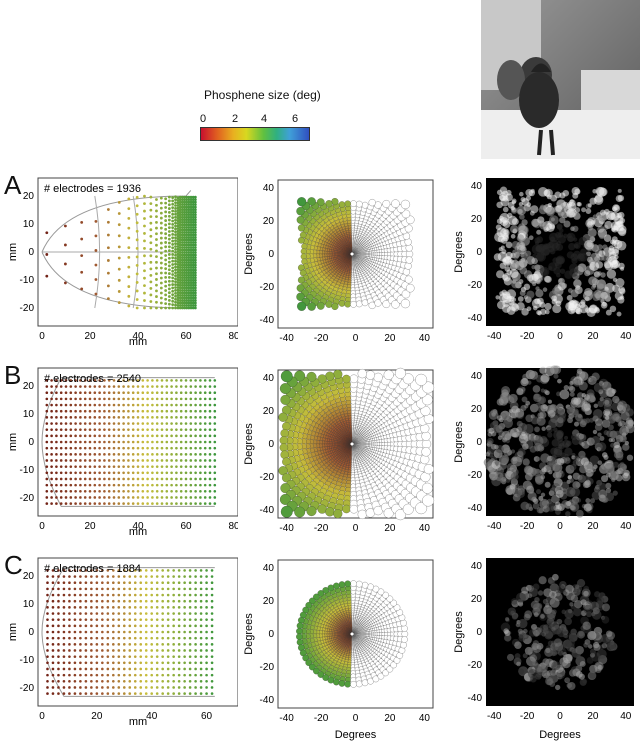 This screenshot has width=640, height=747. Describe the element at coordinates (264, 119) in the screenshot. I see `colorbar-tick: 4` at that location.